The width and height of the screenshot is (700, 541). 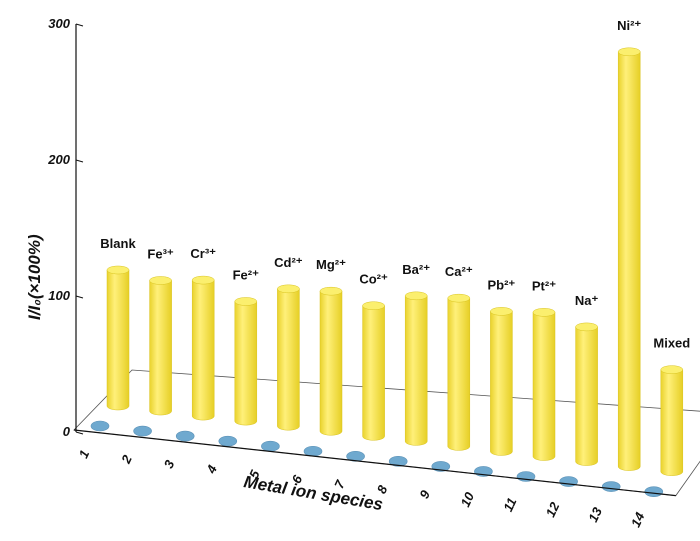 What do you see at coordinates (373, 279) in the screenshot?
I see `bar-label: Co²⁺` at bounding box center [373, 279].